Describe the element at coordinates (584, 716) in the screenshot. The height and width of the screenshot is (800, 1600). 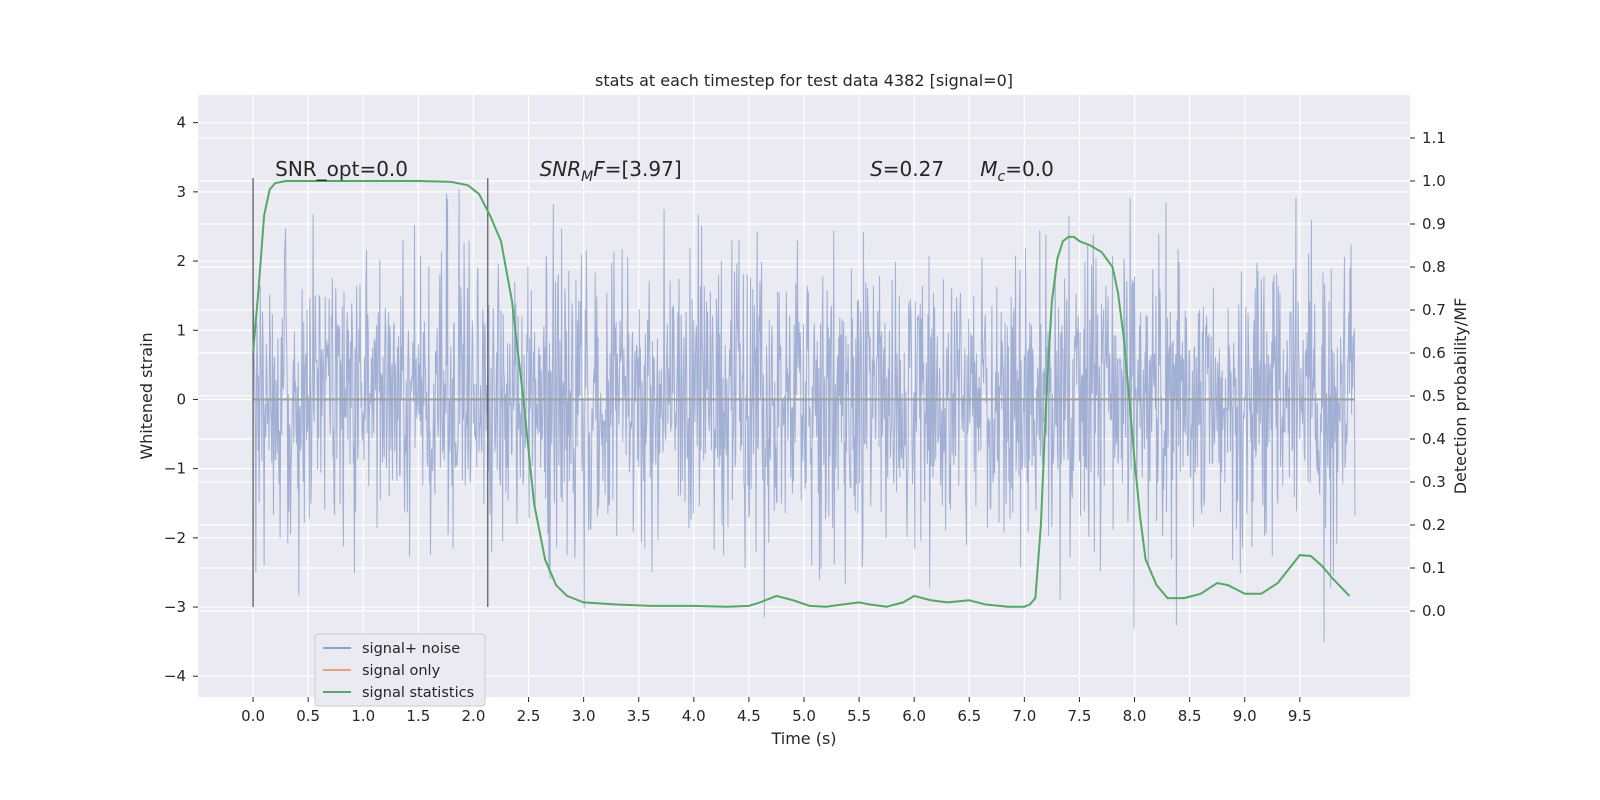
I see `x-tick-label: 3.0` at that location.